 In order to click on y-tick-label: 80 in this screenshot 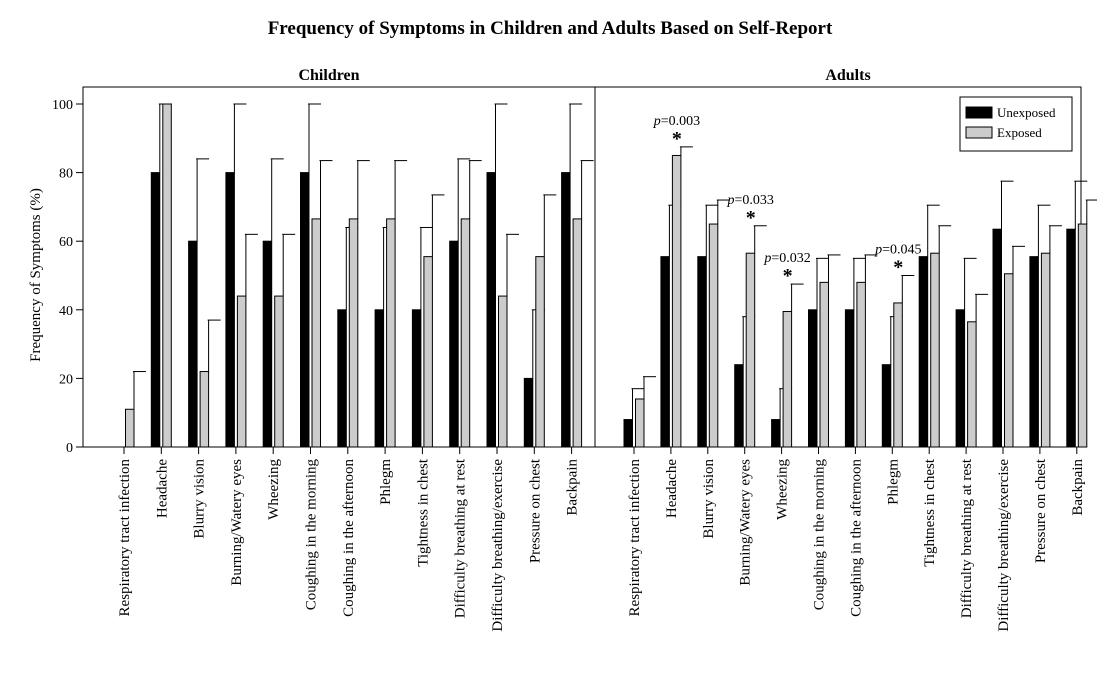, I will do `click(66, 174)`.